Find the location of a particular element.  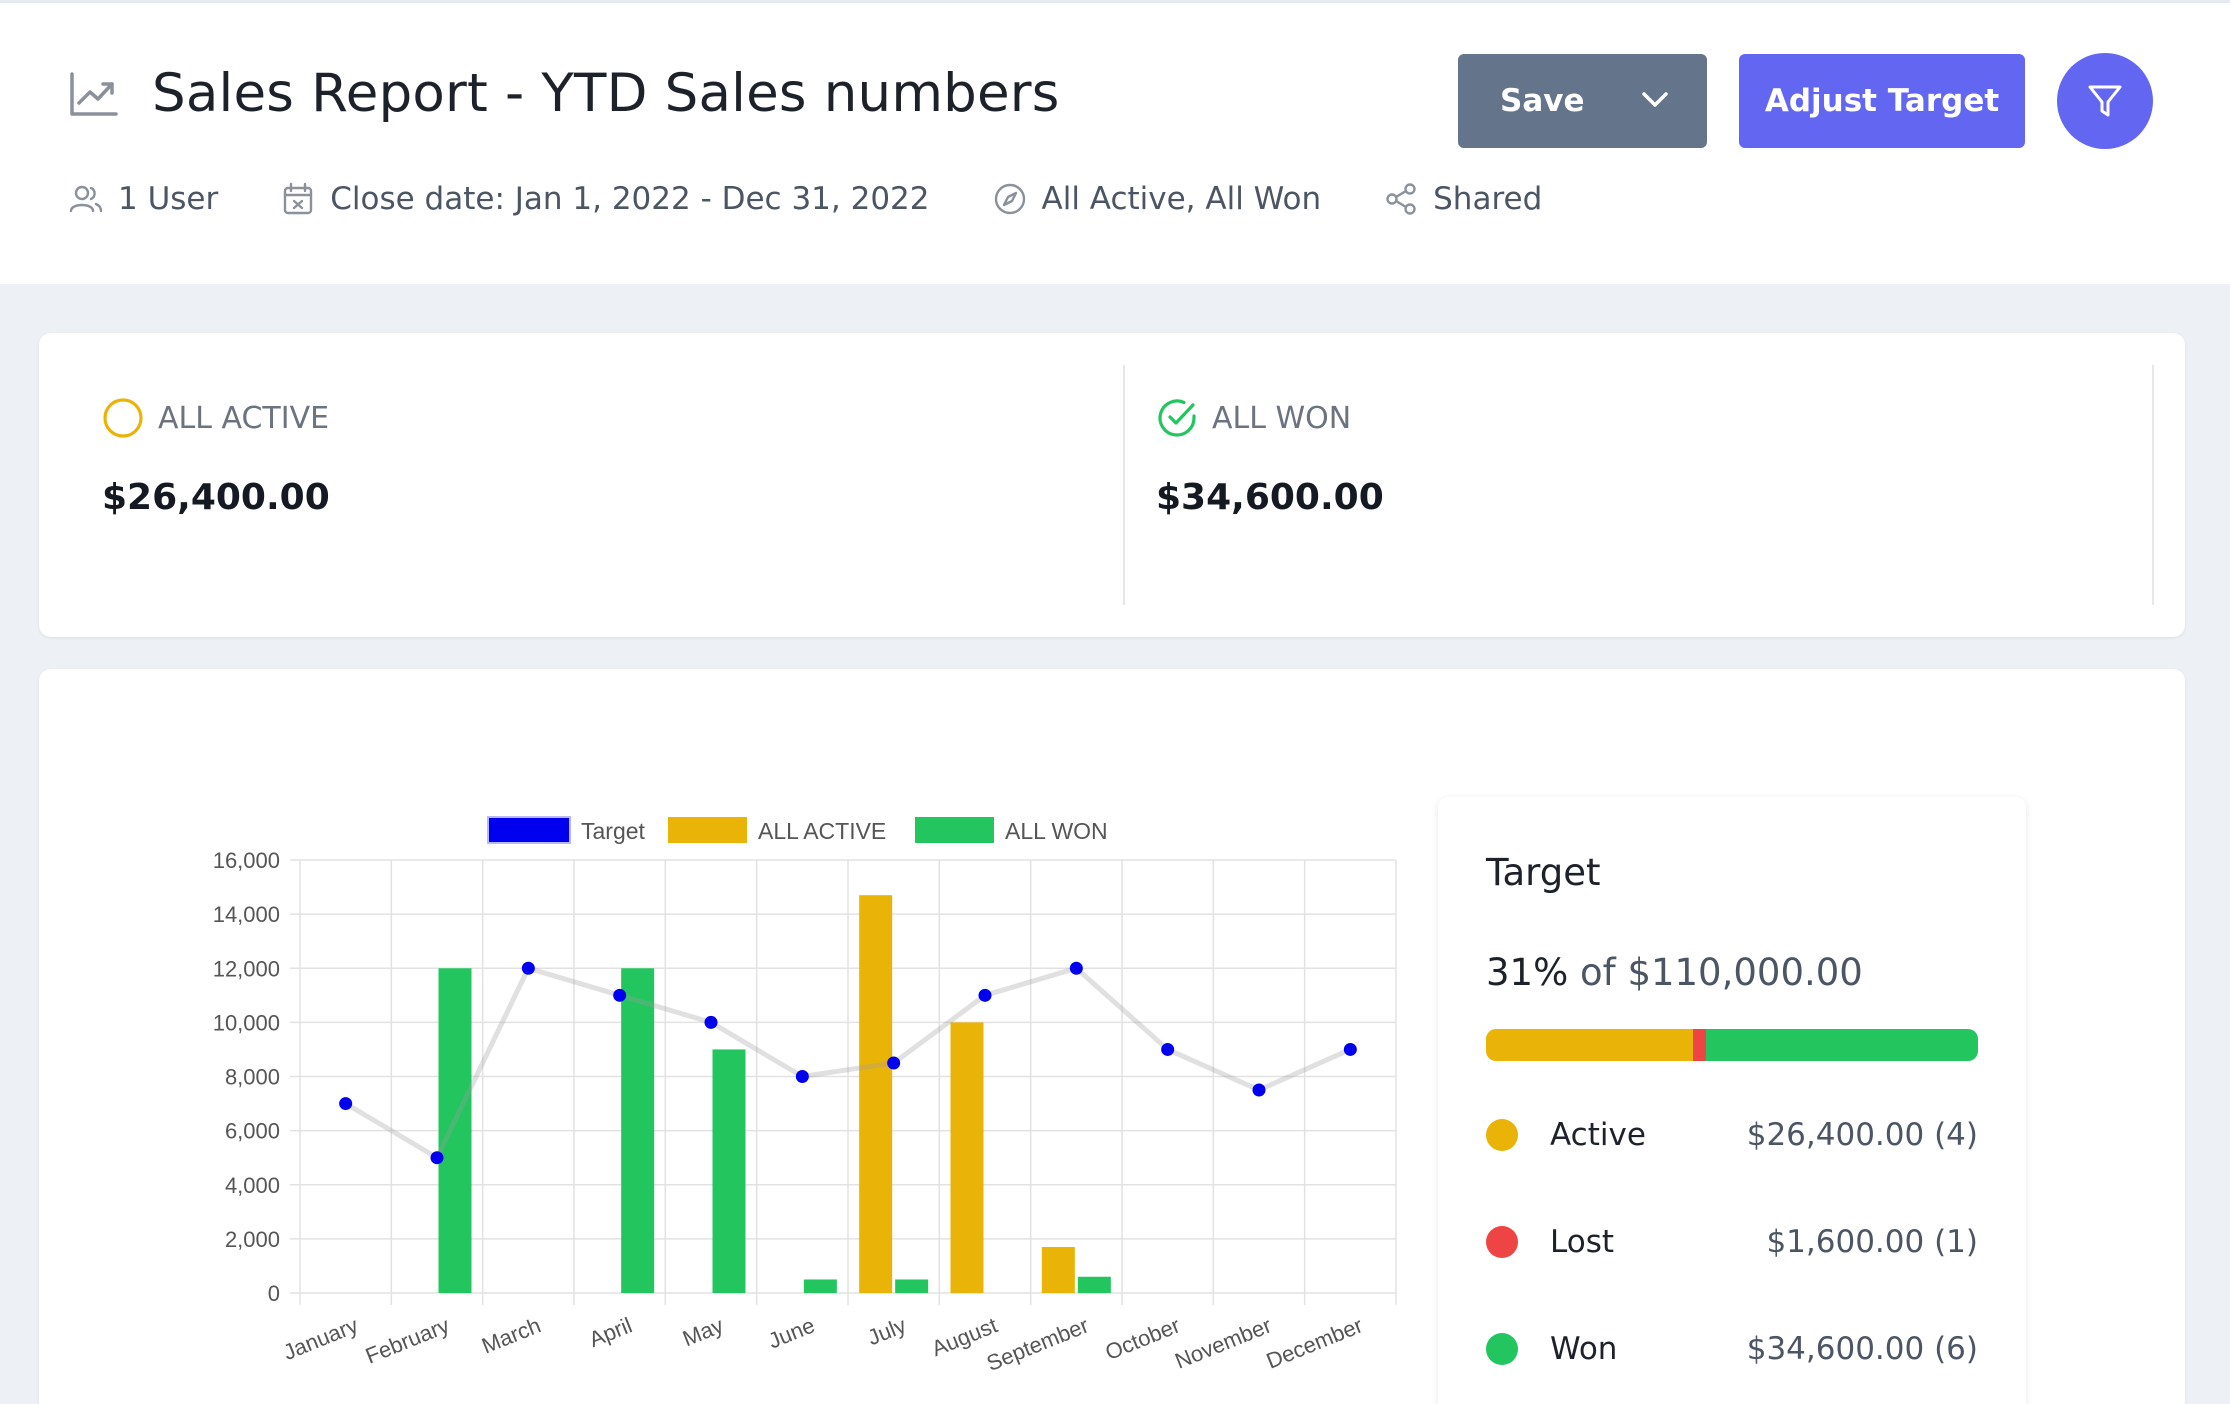

bar-all-won-september is located at coordinates (1094, 1284).